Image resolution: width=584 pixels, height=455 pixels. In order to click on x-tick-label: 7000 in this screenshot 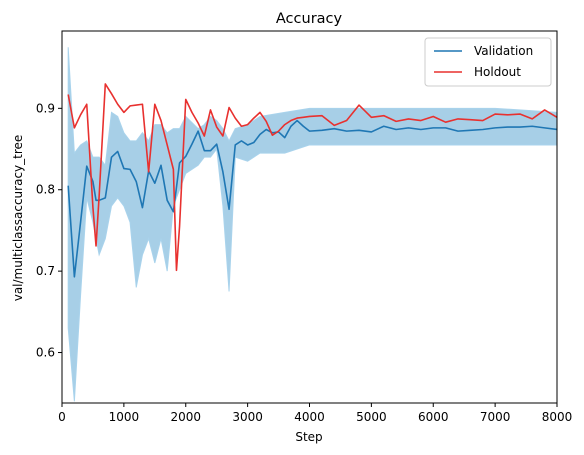, I will do `click(495, 417)`.